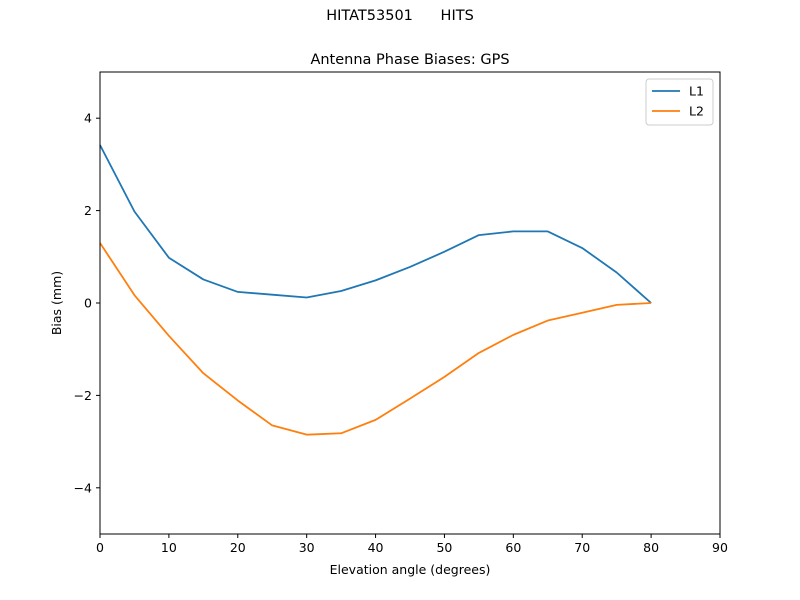 The image size is (800, 600). Describe the element at coordinates (582, 547) in the screenshot. I see `x-tick-label: 70` at that location.